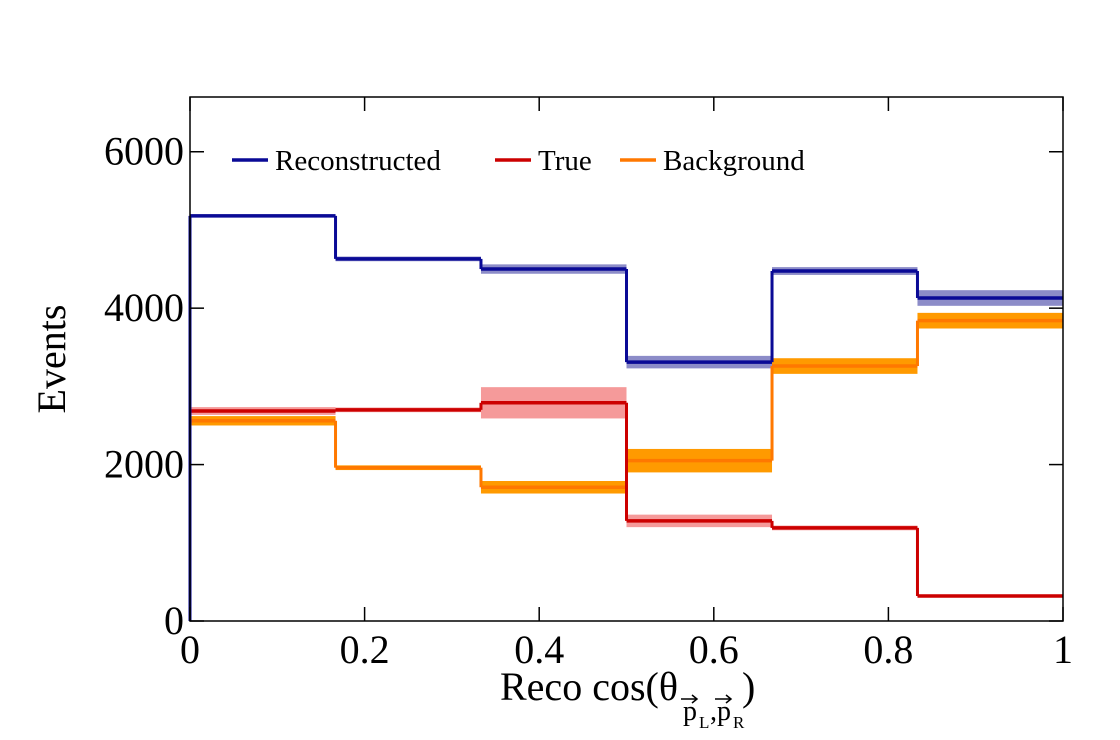  What do you see at coordinates (358, 161) in the screenshot?
I see `legend-label: Reconstructed` at bounding box center [358, 161].